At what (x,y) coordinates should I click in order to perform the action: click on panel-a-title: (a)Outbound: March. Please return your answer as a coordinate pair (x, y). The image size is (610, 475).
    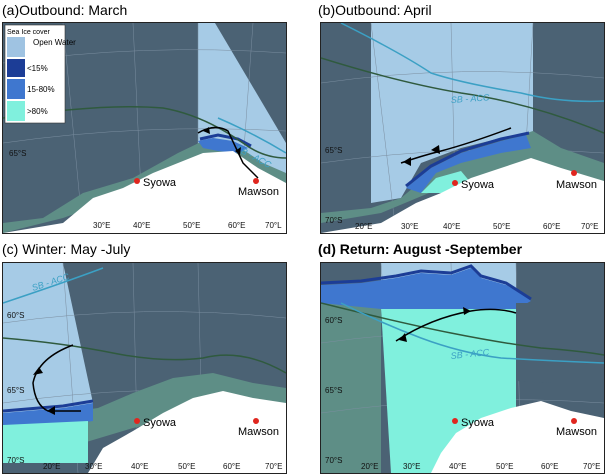
    Looking at the image, I should click on (65, 10).